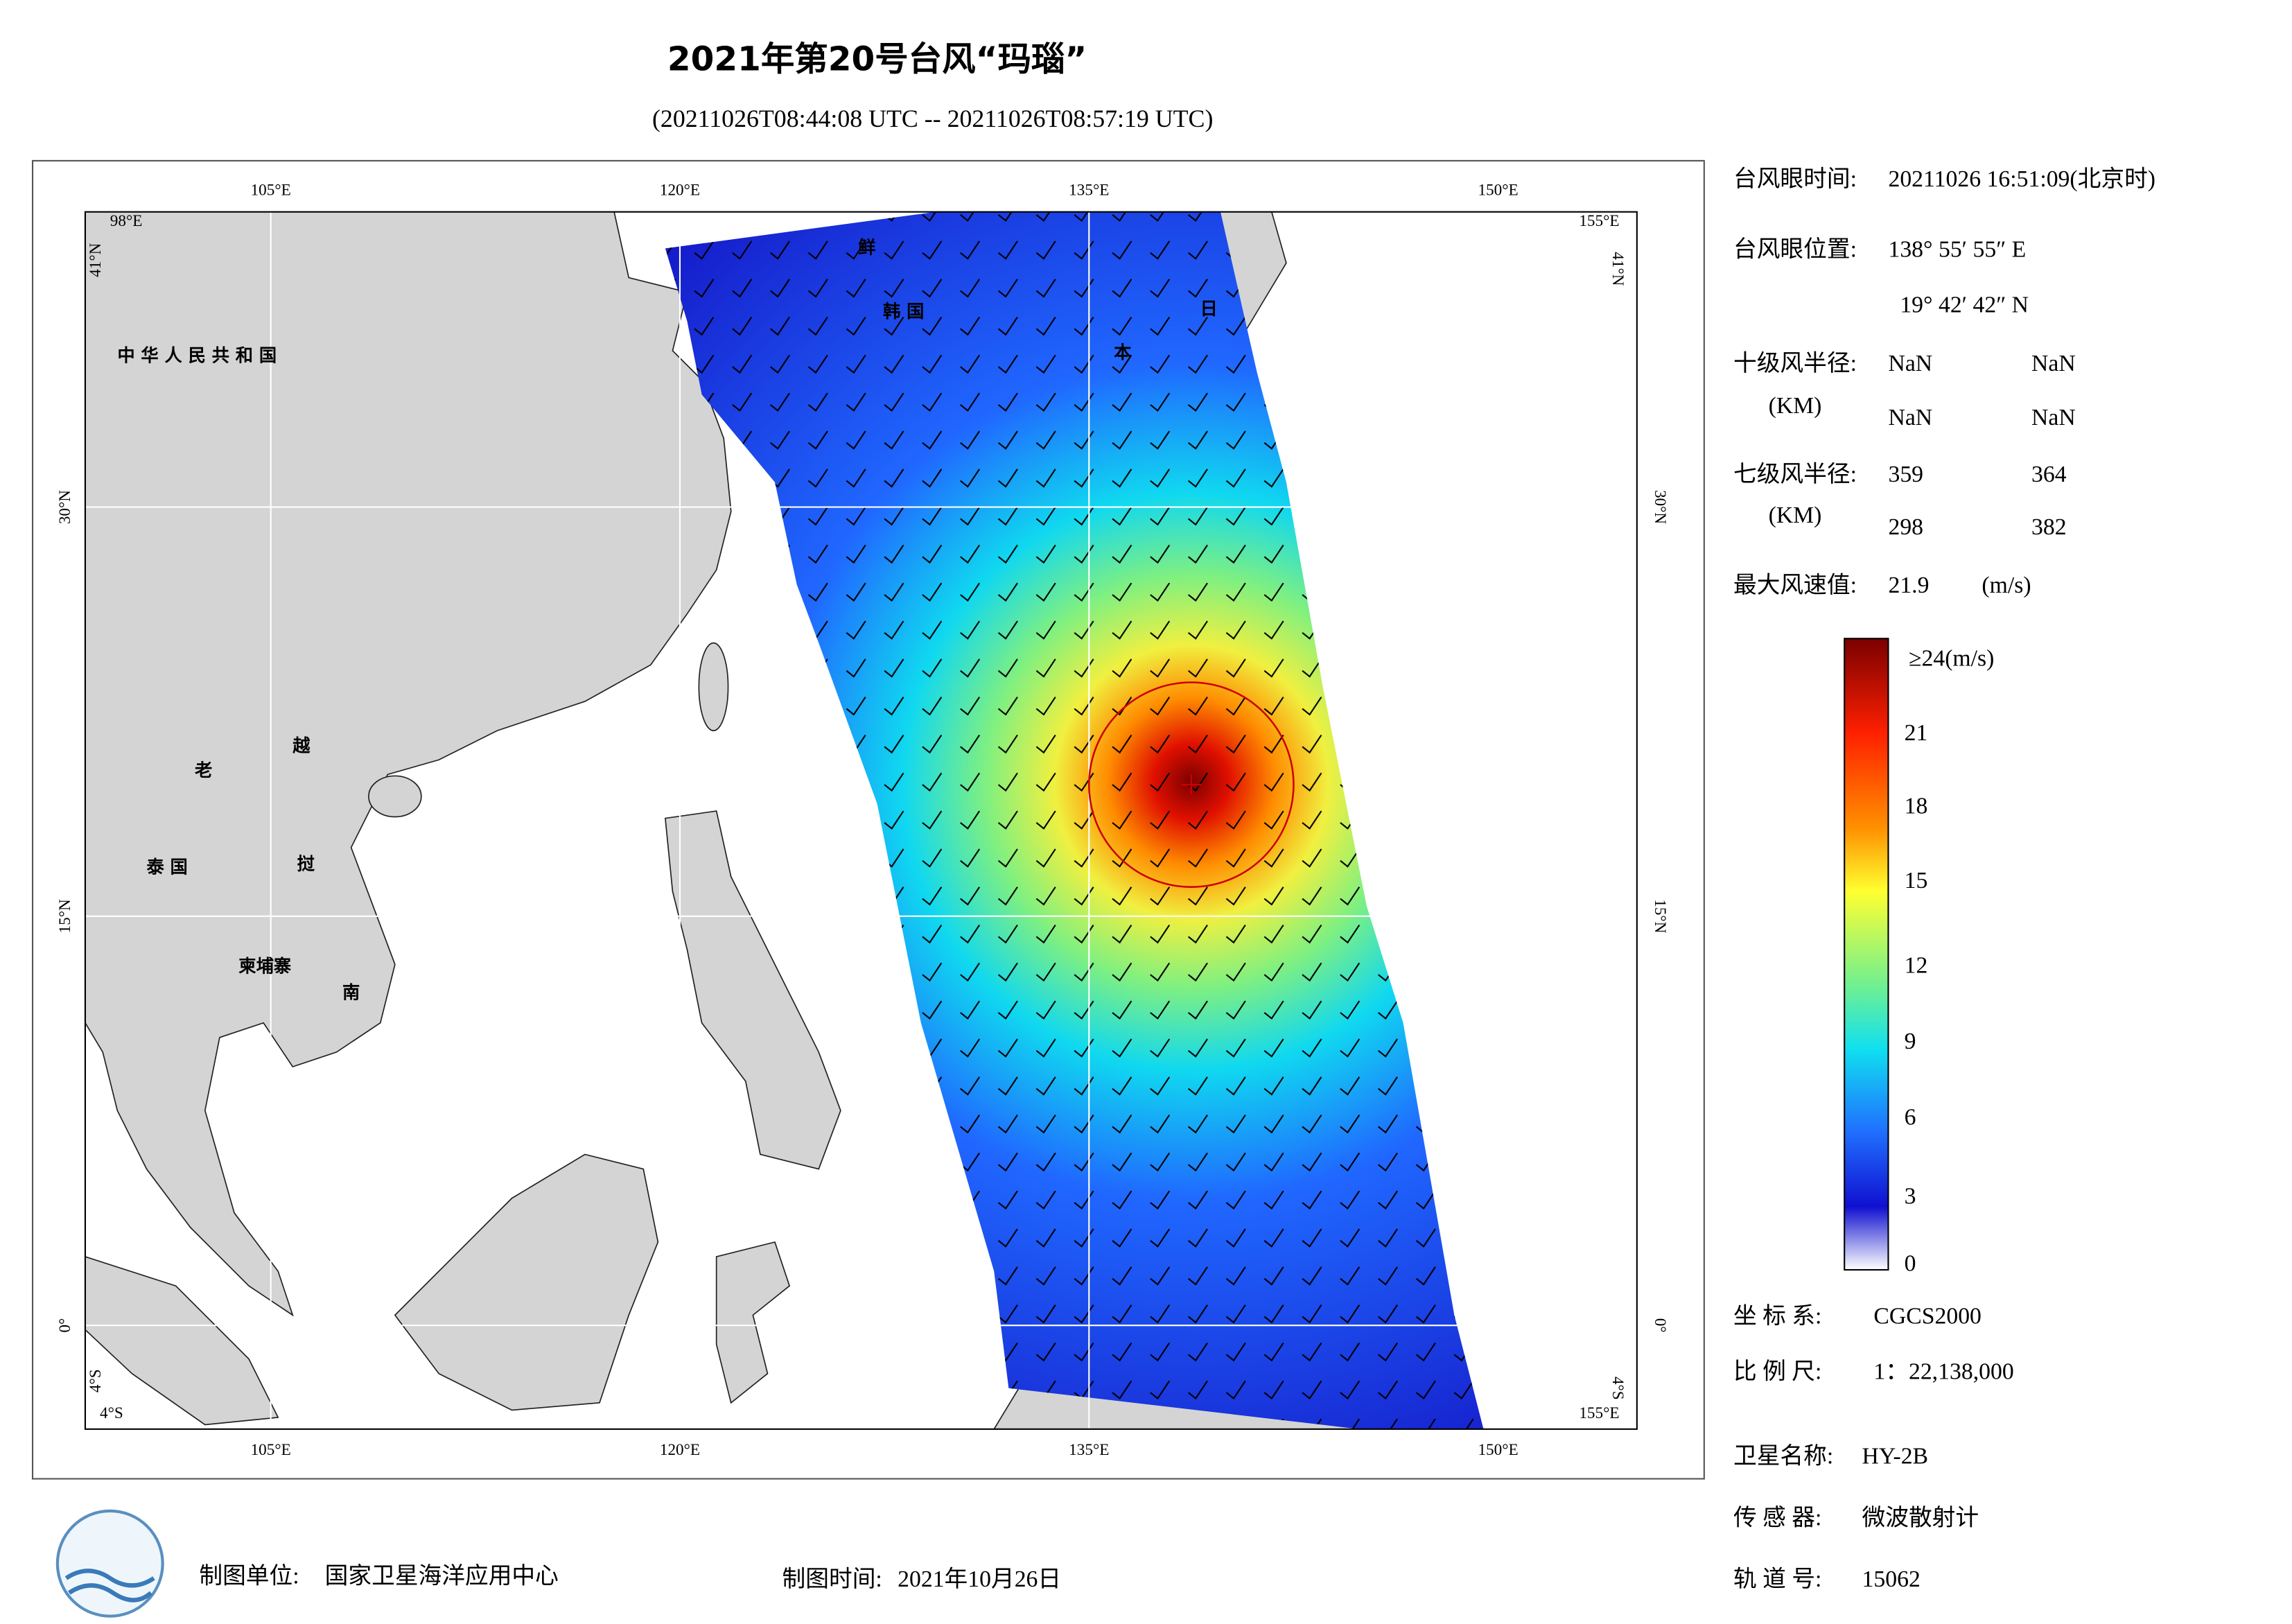  I want to click on place-label: 柬埔寨, so click(265, 967).